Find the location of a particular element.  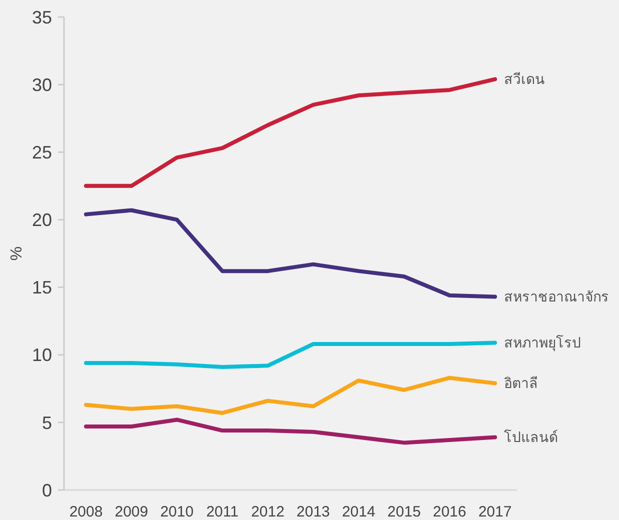

x-tick-label: 2014 is located at coordinates (359, 512).